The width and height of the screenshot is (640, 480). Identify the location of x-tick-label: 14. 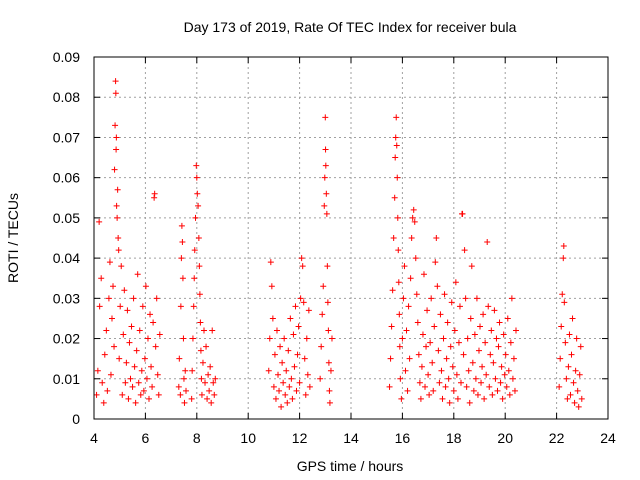
(351, 438).